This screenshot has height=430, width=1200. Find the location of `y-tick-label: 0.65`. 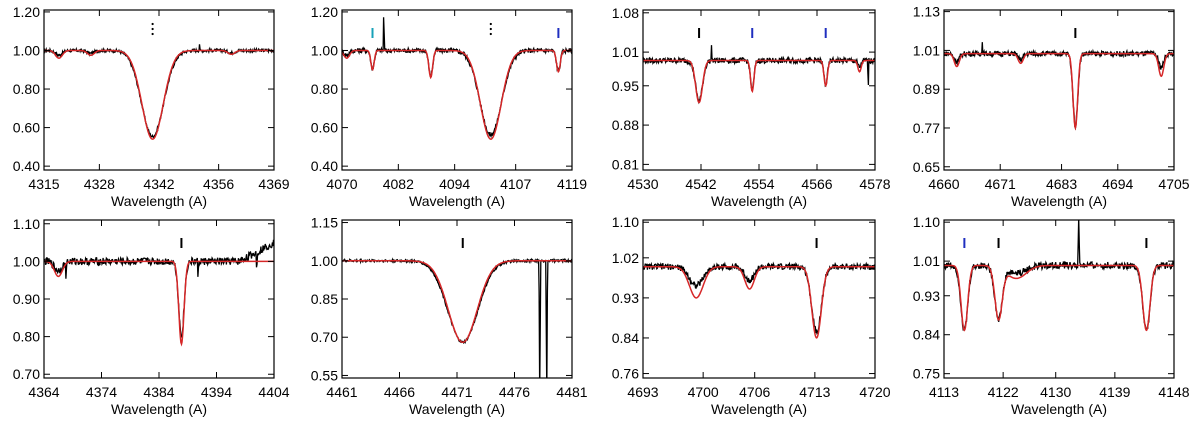

y-tick-label: 0.65 is located at coordinates (926, 167).